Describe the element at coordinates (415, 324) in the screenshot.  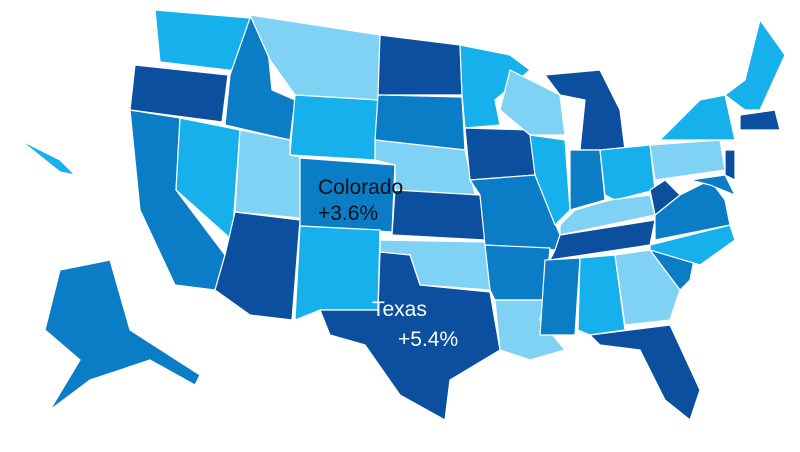
I see `texas-label: Texas +5.4%` at that location.